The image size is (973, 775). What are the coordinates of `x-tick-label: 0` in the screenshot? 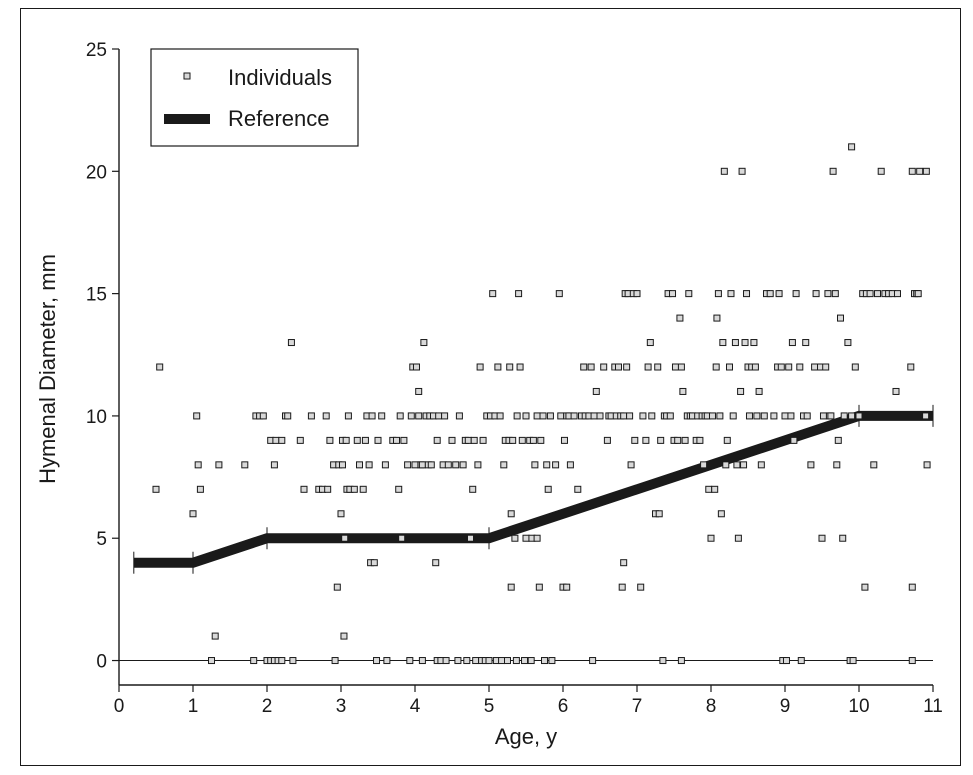 It's located at (119, 706).